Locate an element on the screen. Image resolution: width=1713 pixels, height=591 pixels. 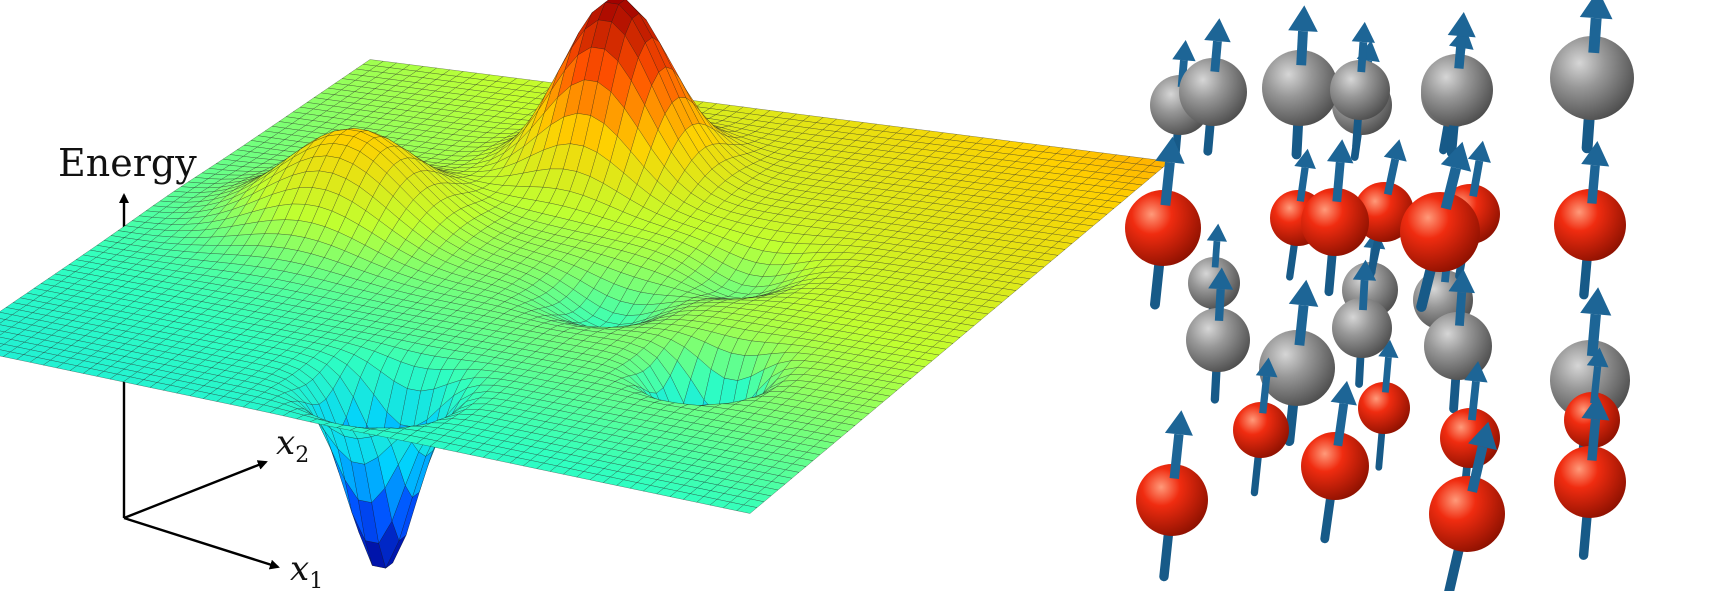
x2-subscript: 2 is located at coordinates (302, 455).